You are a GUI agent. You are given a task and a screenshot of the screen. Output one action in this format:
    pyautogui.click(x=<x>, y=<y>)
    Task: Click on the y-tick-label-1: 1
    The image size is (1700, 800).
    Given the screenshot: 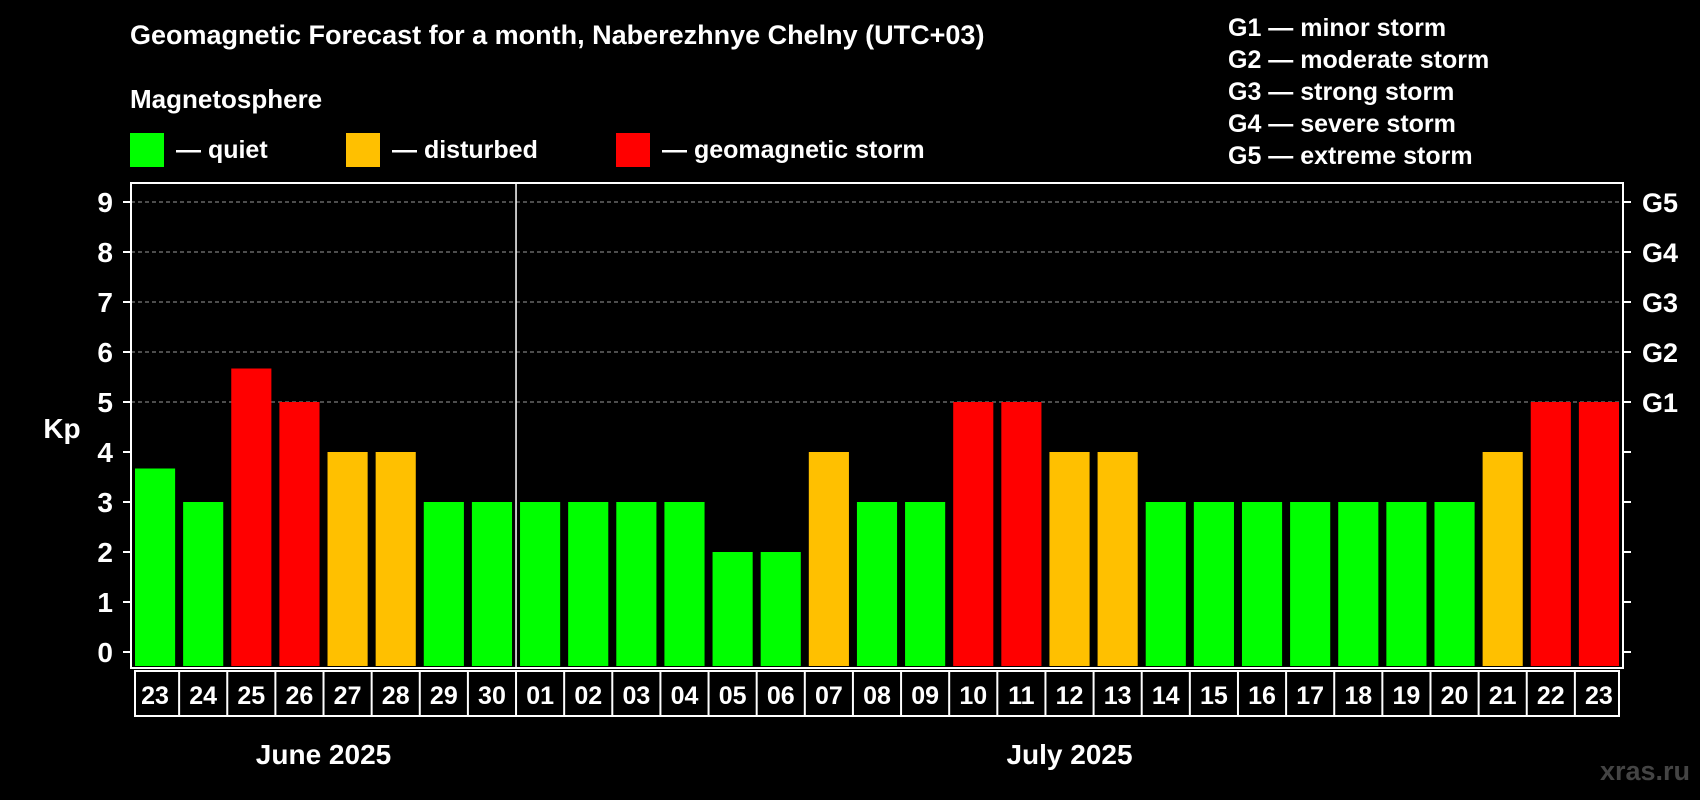 What is the action you would take?
    pyautogui.click(x=105, y=602)
    